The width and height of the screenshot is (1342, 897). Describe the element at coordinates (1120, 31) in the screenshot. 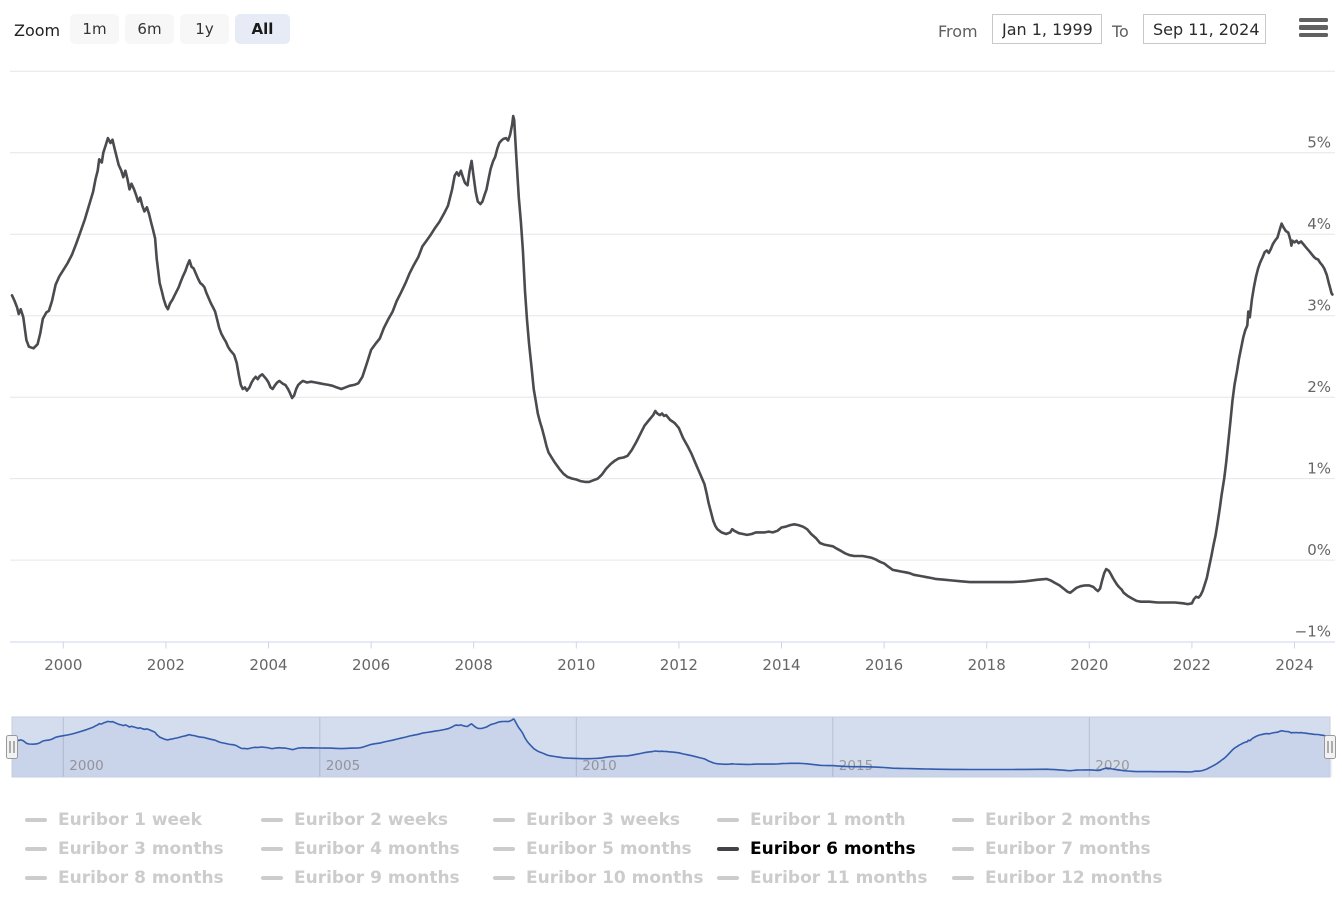

I see `to-label: To` at that location.